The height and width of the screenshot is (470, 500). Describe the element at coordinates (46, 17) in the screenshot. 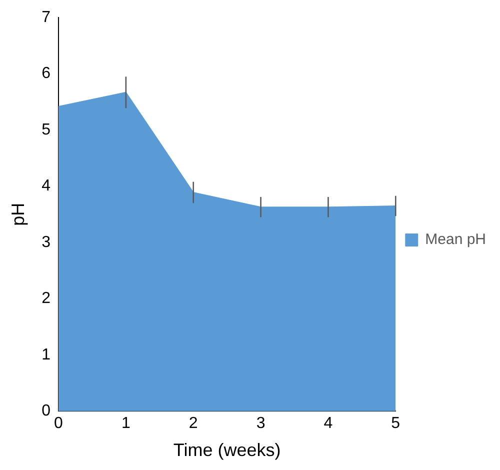

I see `y-tick-label: 7` at that location.